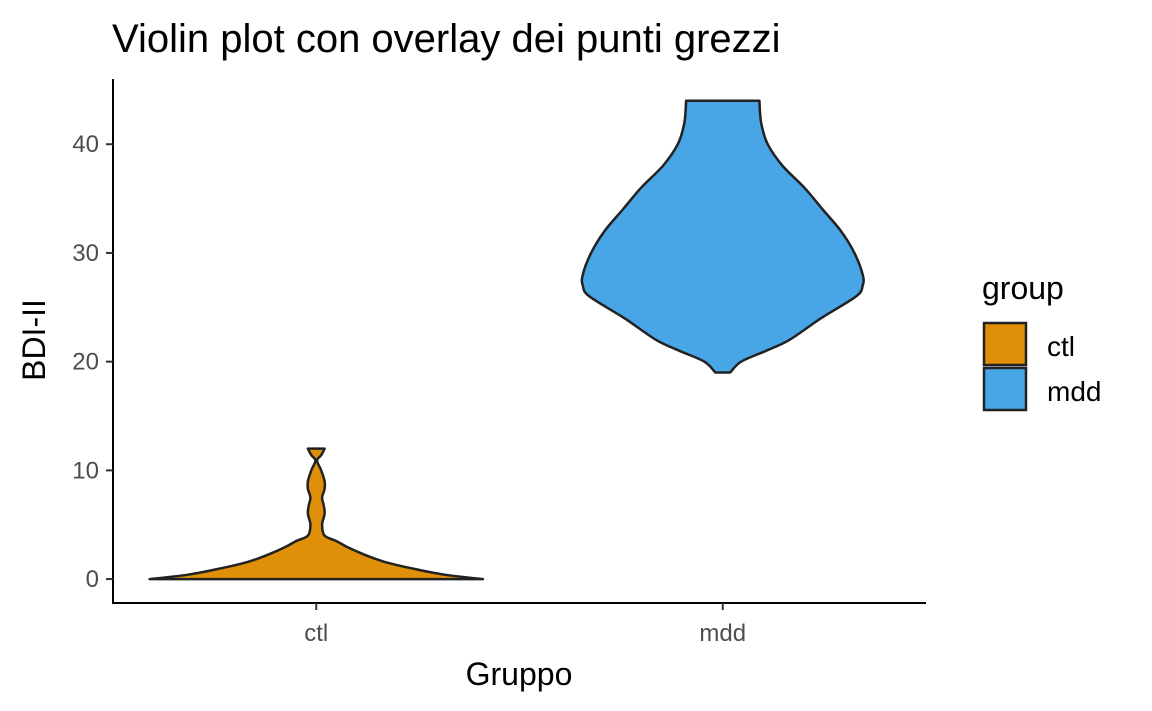  Describe the element at coordinates (722, 236) in the screenshot. I see `violin-mdd` at that location.